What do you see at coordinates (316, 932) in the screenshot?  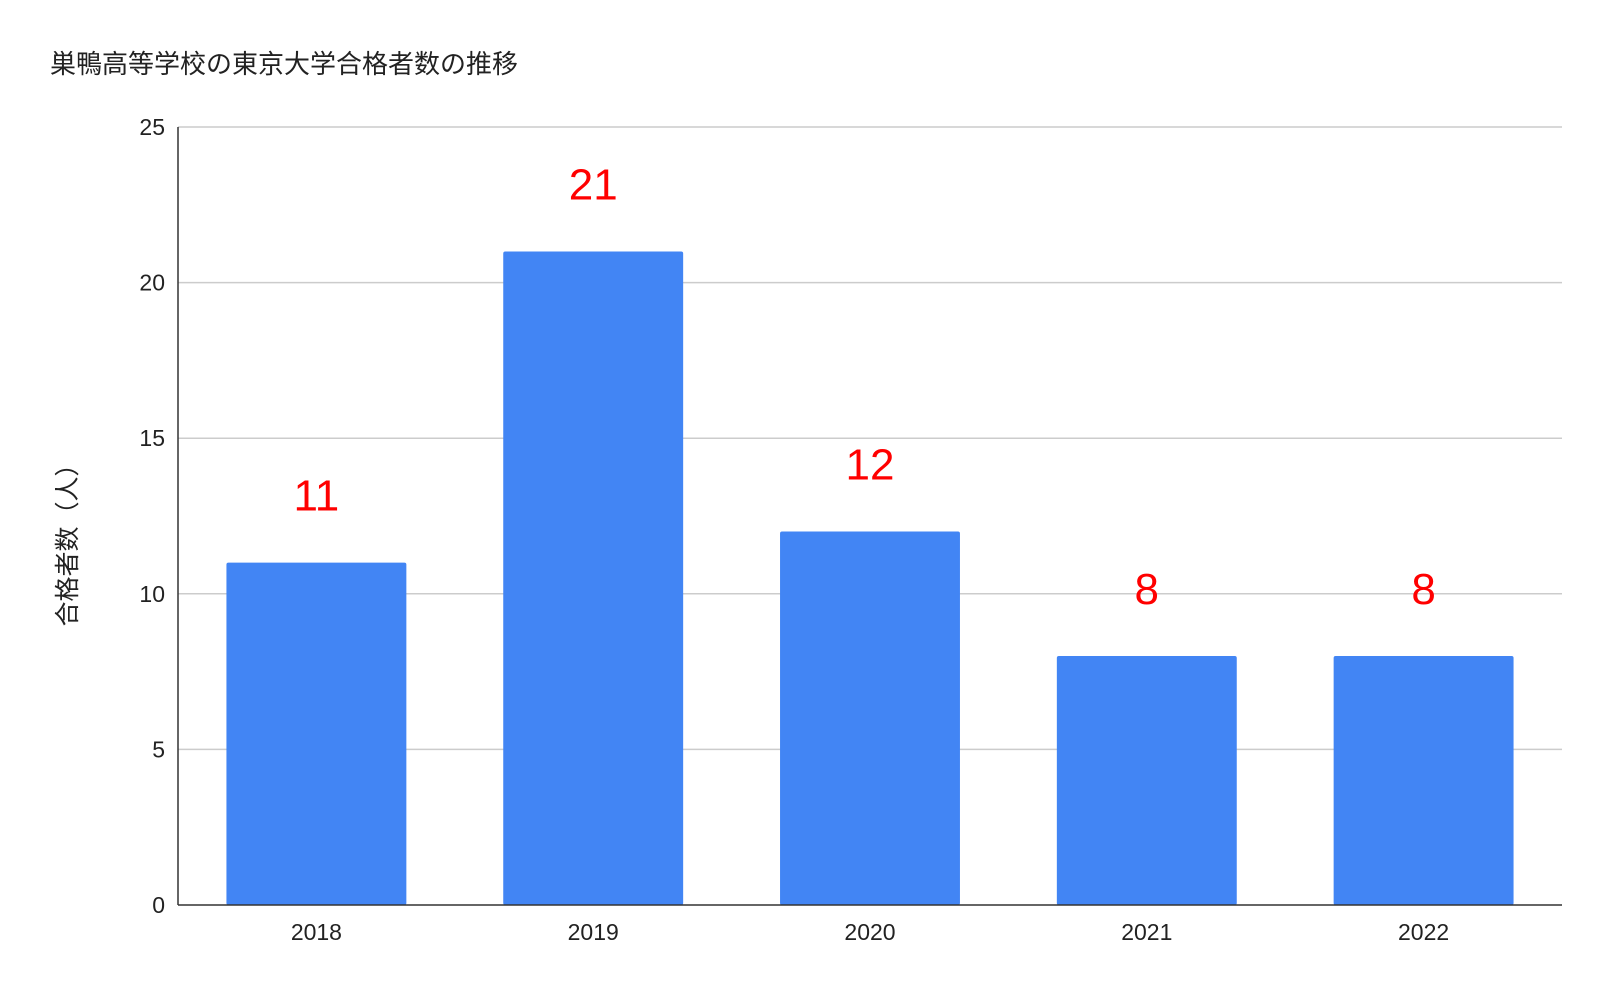 I see `x-tick-label: 2018` at bounding box center [316, 932].